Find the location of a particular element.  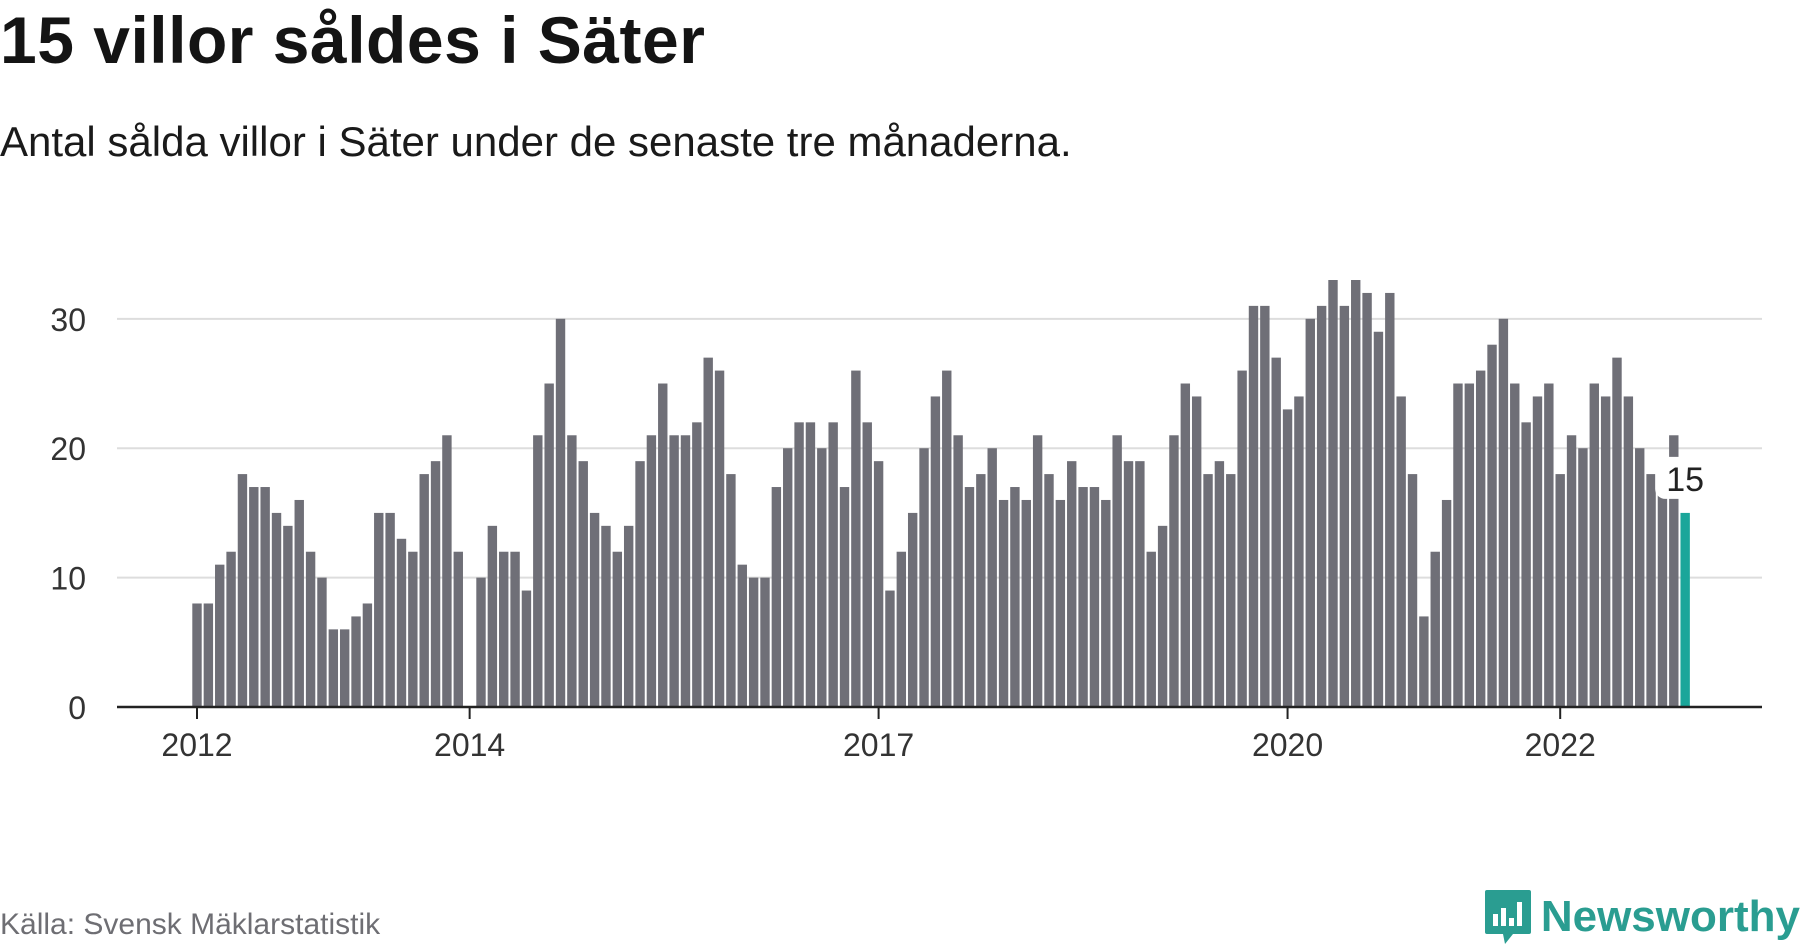

x-axis-ticks: 2012 2014 2017 2020 2022 is located at coordinates (878, 735).